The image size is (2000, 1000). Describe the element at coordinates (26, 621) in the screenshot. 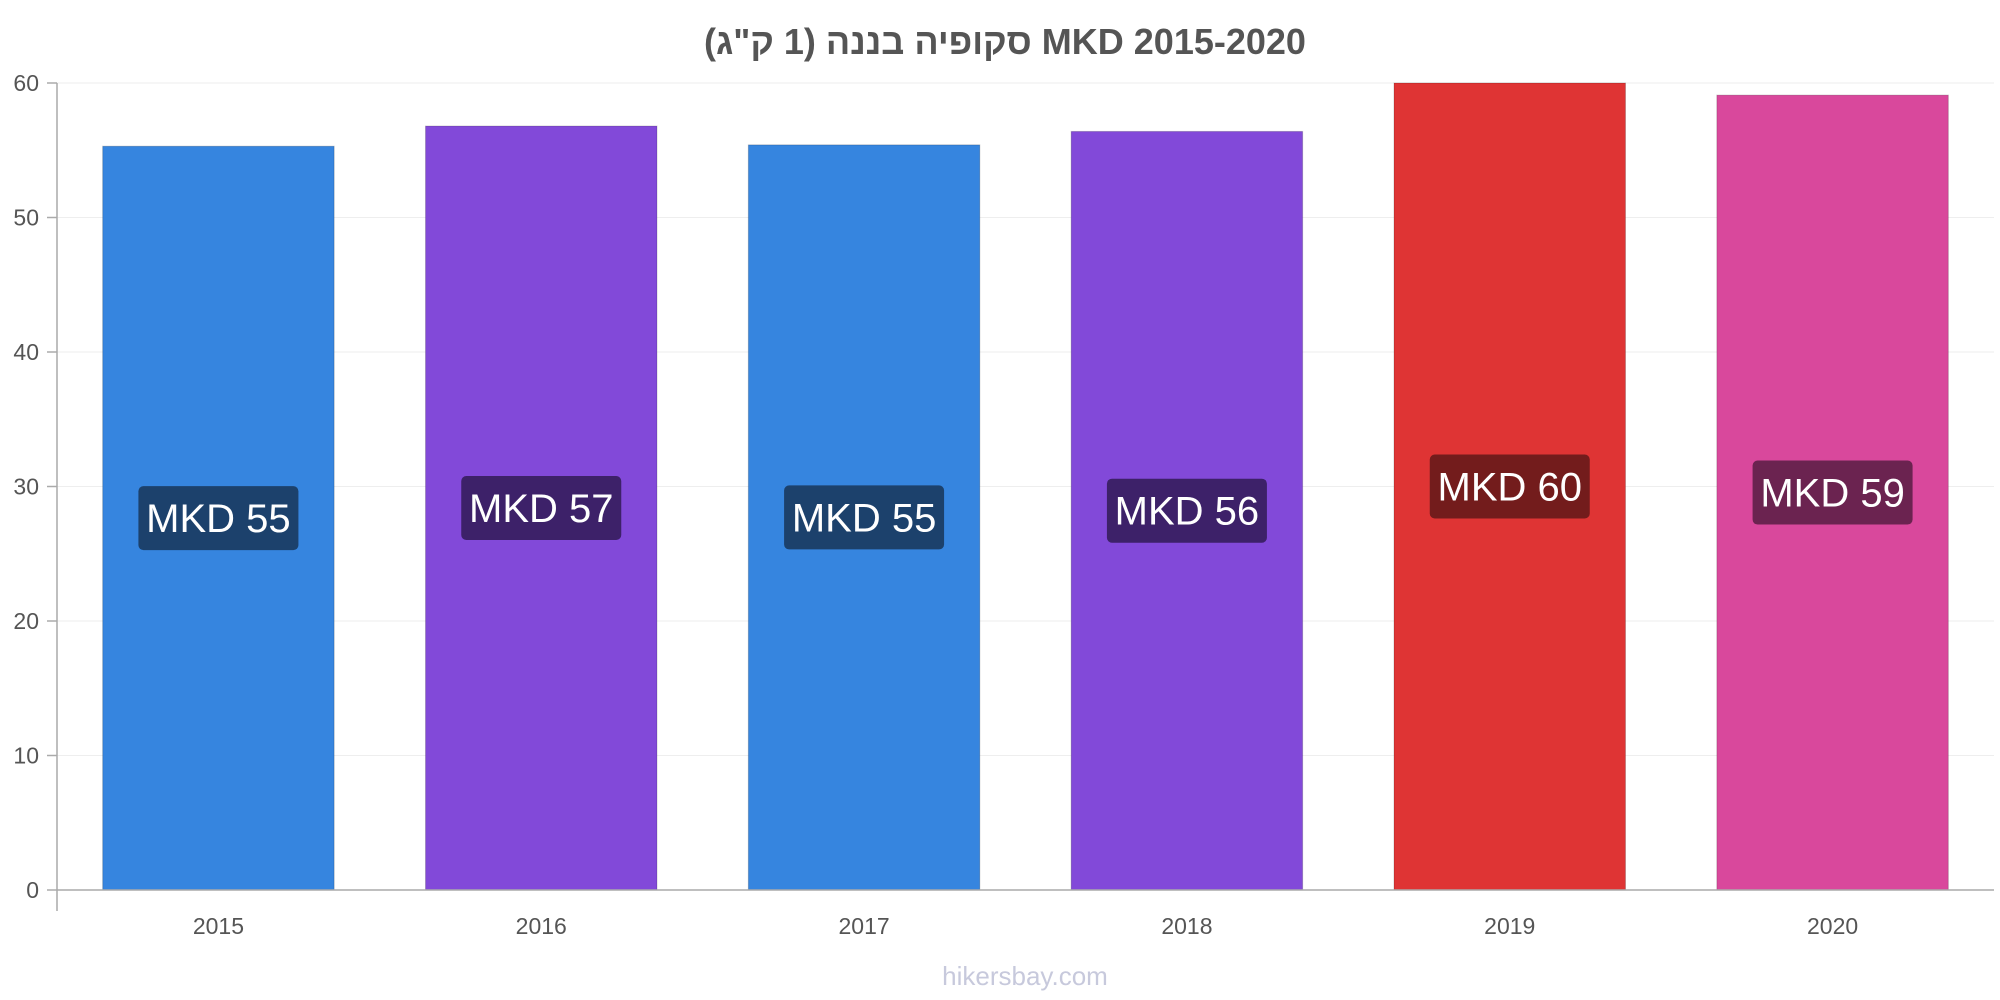

I see `y-tick-label: 20` at that location.